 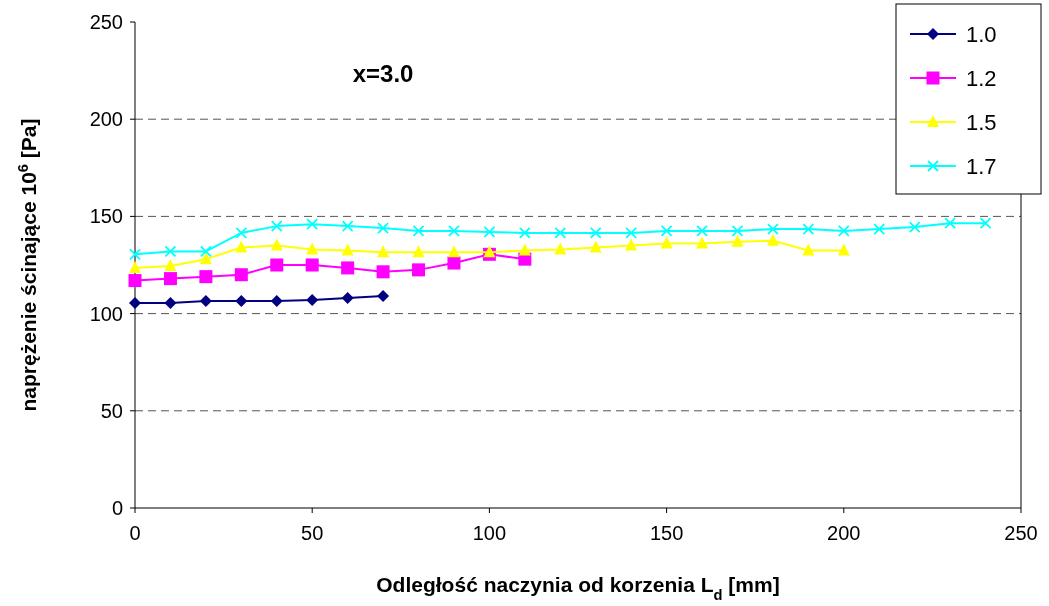 What do you see at coordinates (981, 34) in the screenshot?
I see `legend-label: 1.0` at bounding box center [981, 34].